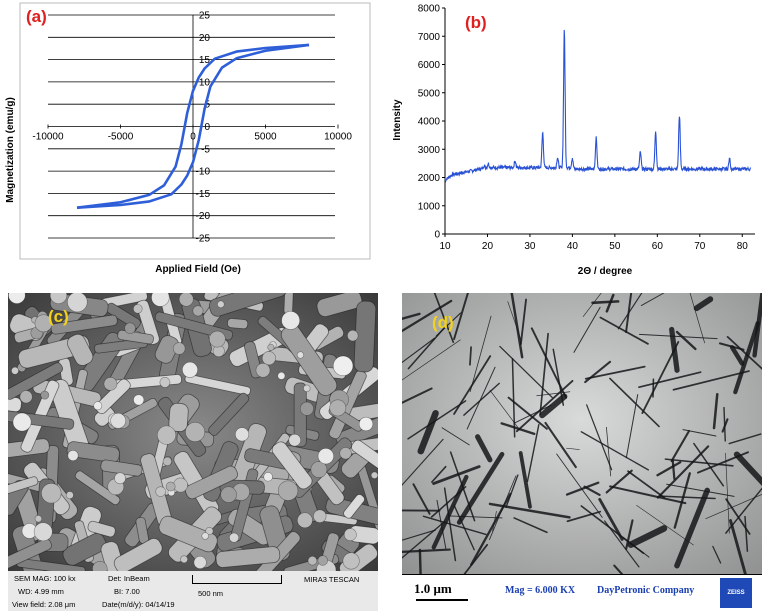  What do you see at coordinates (429, 206) in the screenshot?
I see `y-tick-label-b: 1000` at bounding box center [429, 206].